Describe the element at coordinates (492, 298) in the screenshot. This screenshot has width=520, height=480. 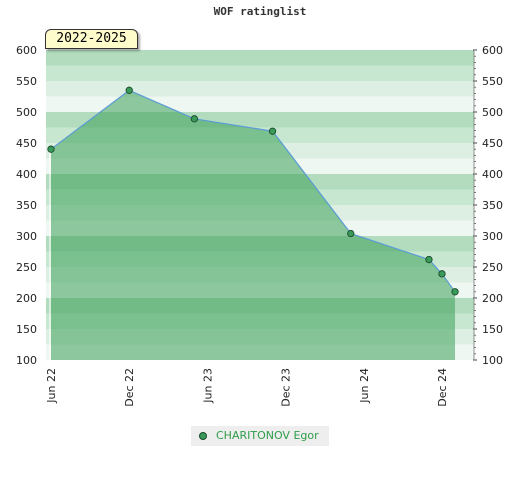
I see `y-tick-label-right: 200` at that location.